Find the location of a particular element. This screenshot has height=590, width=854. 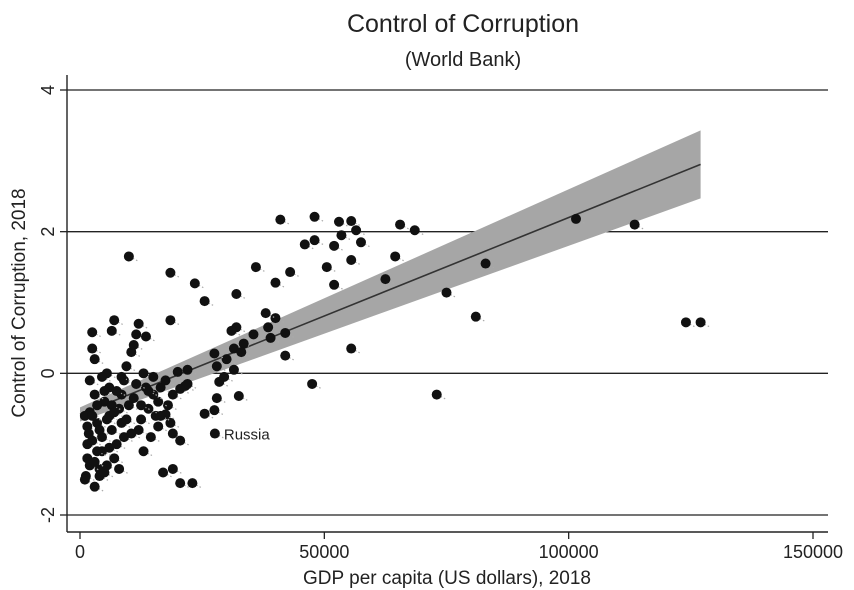

annotations: Russia is located at coordinates (247, 435).